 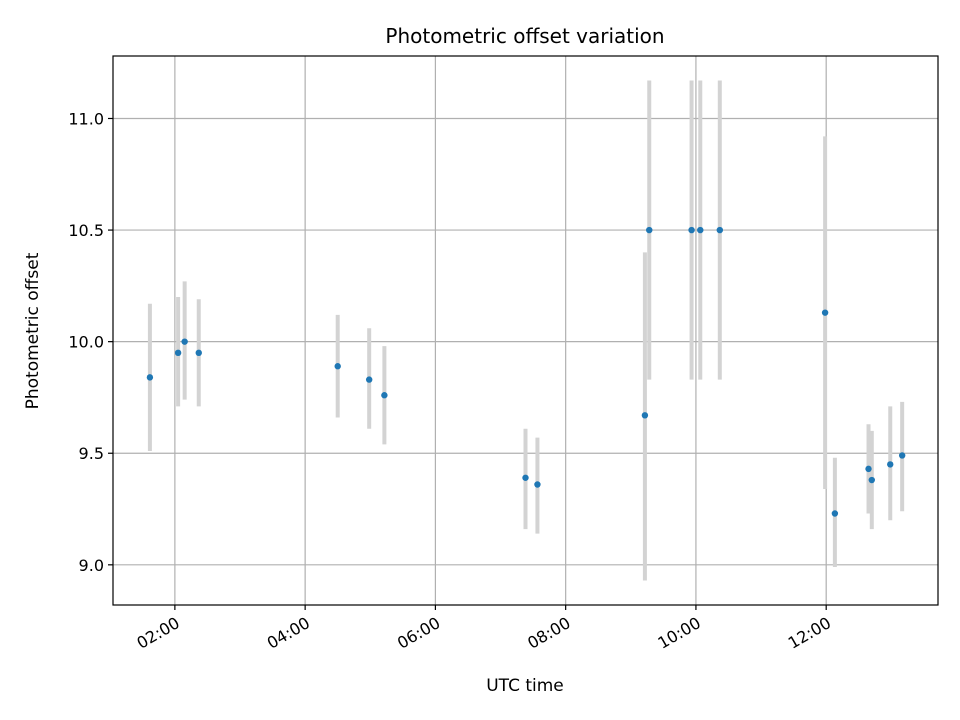 I want to click on y-tick-label: 9.5, so click(x=91, y=453).